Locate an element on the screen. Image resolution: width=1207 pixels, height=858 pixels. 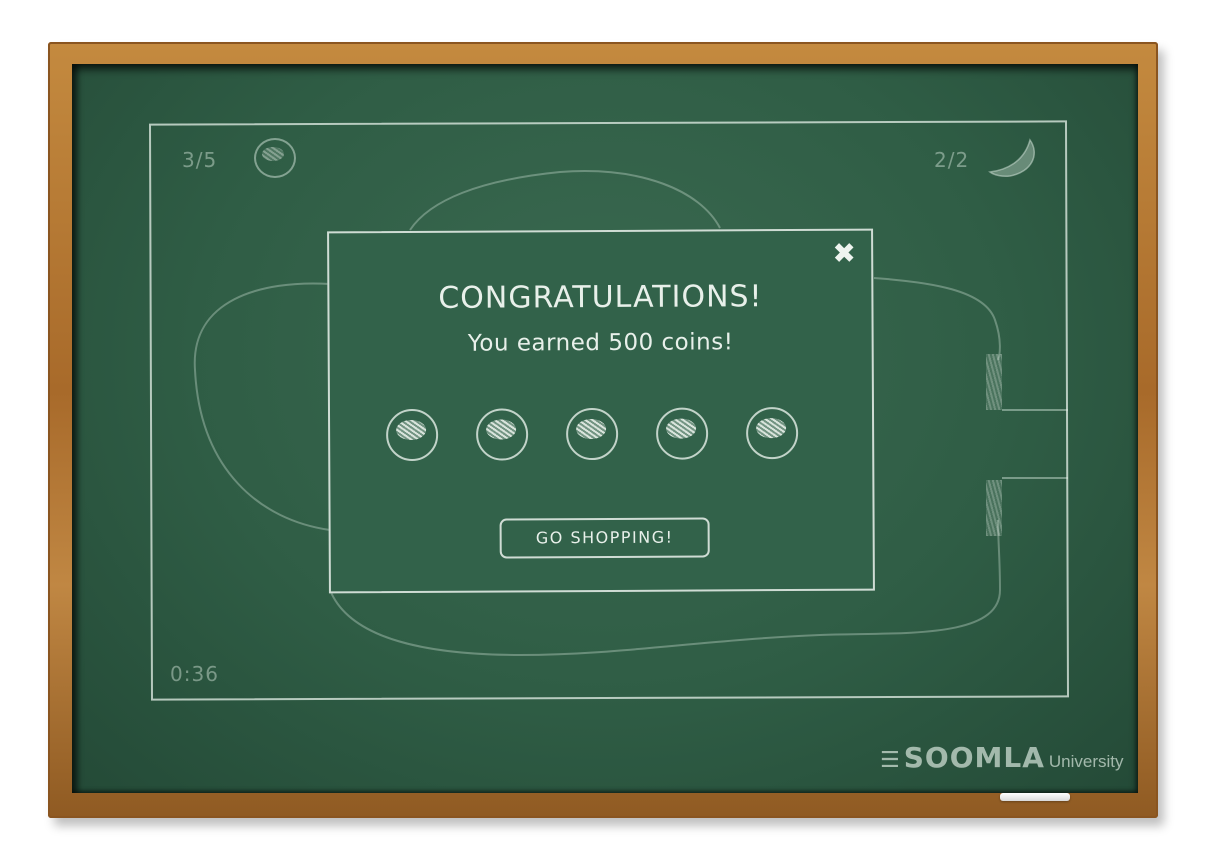
coin-counter: 3/5 is located at coordinates (200, 160).